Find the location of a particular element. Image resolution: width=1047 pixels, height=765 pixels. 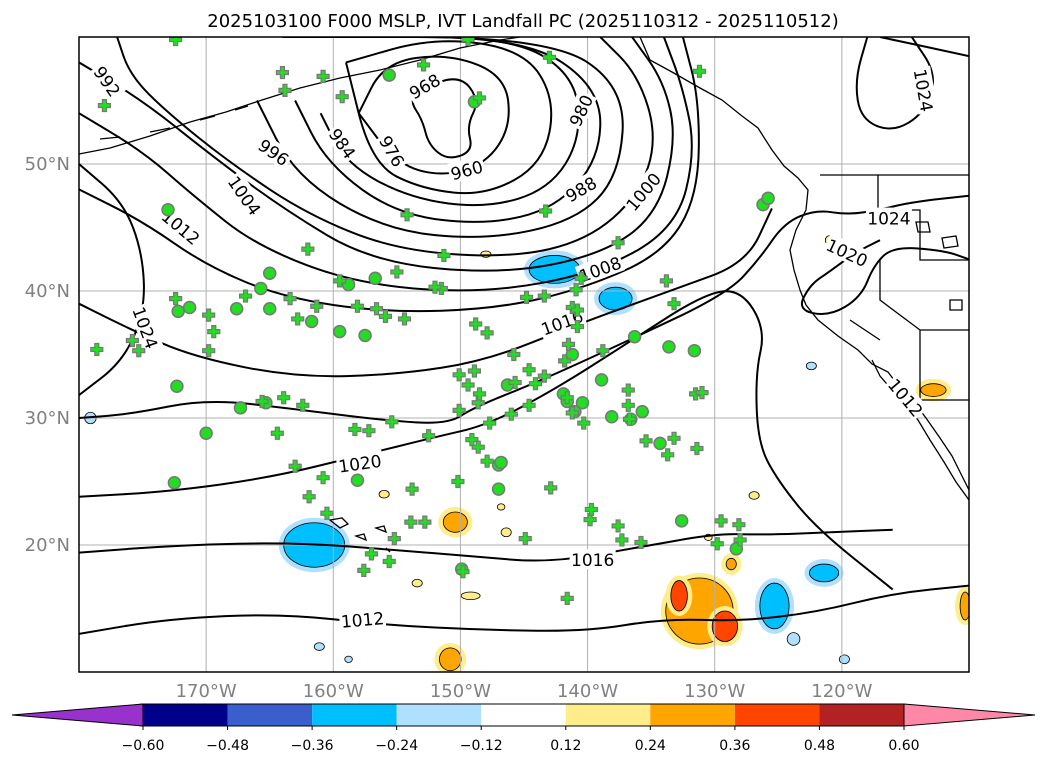

lon-tick-label: 140°W is located at coordinates (587, 691).